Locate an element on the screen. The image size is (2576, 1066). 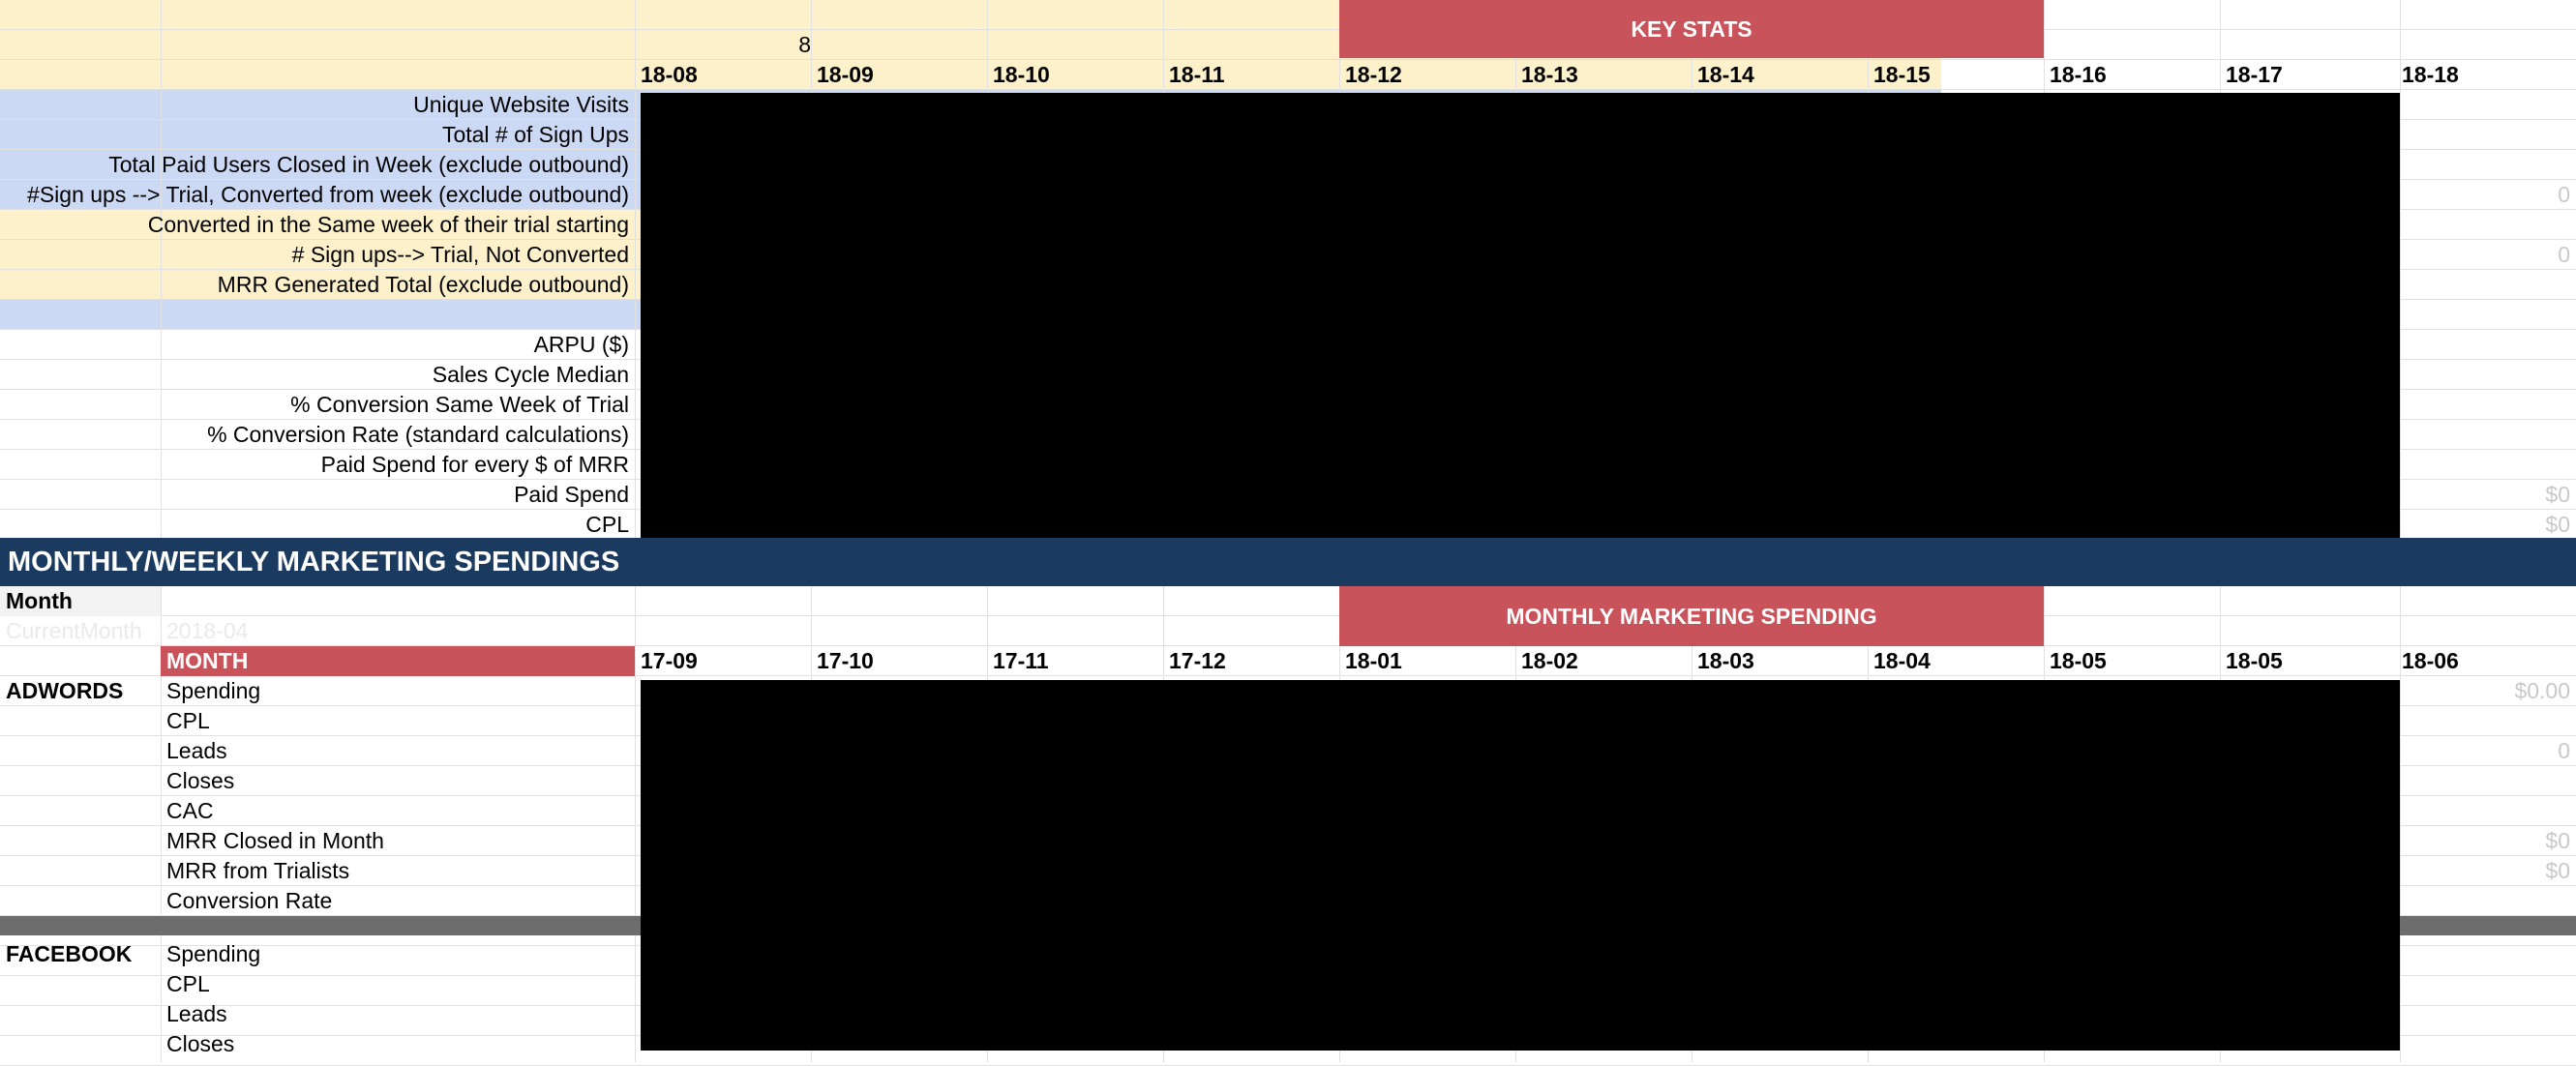
adwords-value-last-month: 0 is located at coordinates (2564, 750).